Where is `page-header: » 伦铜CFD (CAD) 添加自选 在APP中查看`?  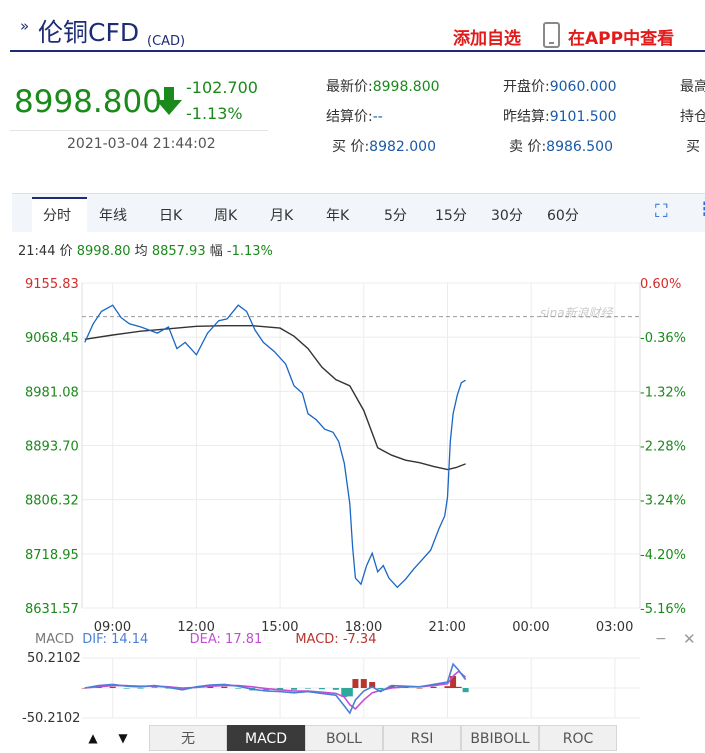 page-header: » 伦铜CFD (CAD) 添加自选 在APP中查看 is located at coordinates (352, 28).